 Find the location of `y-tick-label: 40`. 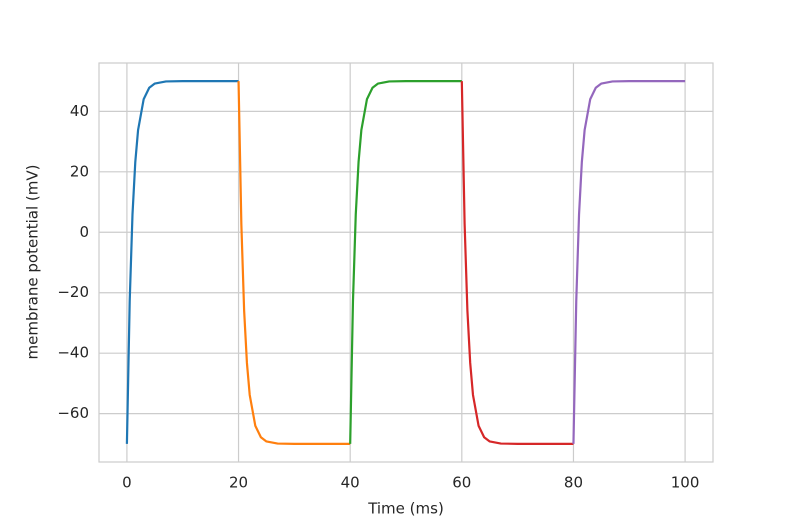

y-tick-label: 40 is located at coordinates (79, 111).